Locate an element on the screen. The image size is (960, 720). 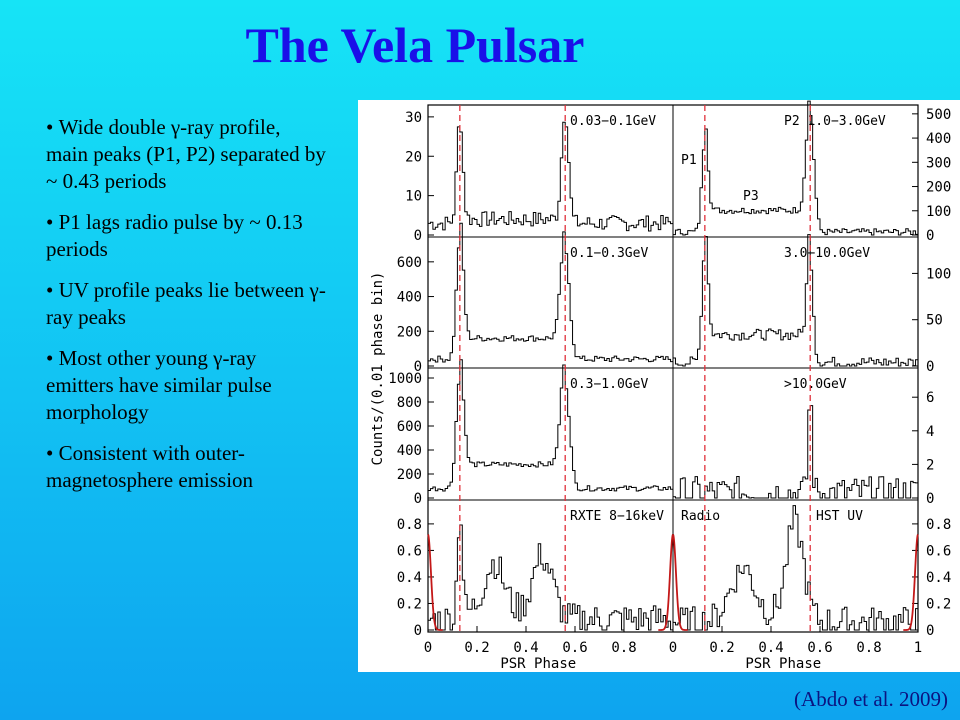
panel-label: HST UV is located at coordinates (839, 516).